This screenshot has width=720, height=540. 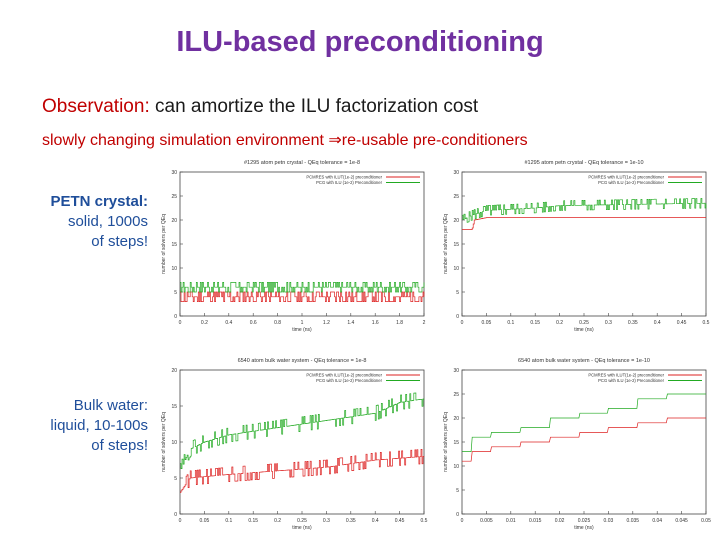 What do you see at coordinates (535, 521) in the screenshot?
I see `x-tick-label: 0.015` at bounding box center [535, 521].